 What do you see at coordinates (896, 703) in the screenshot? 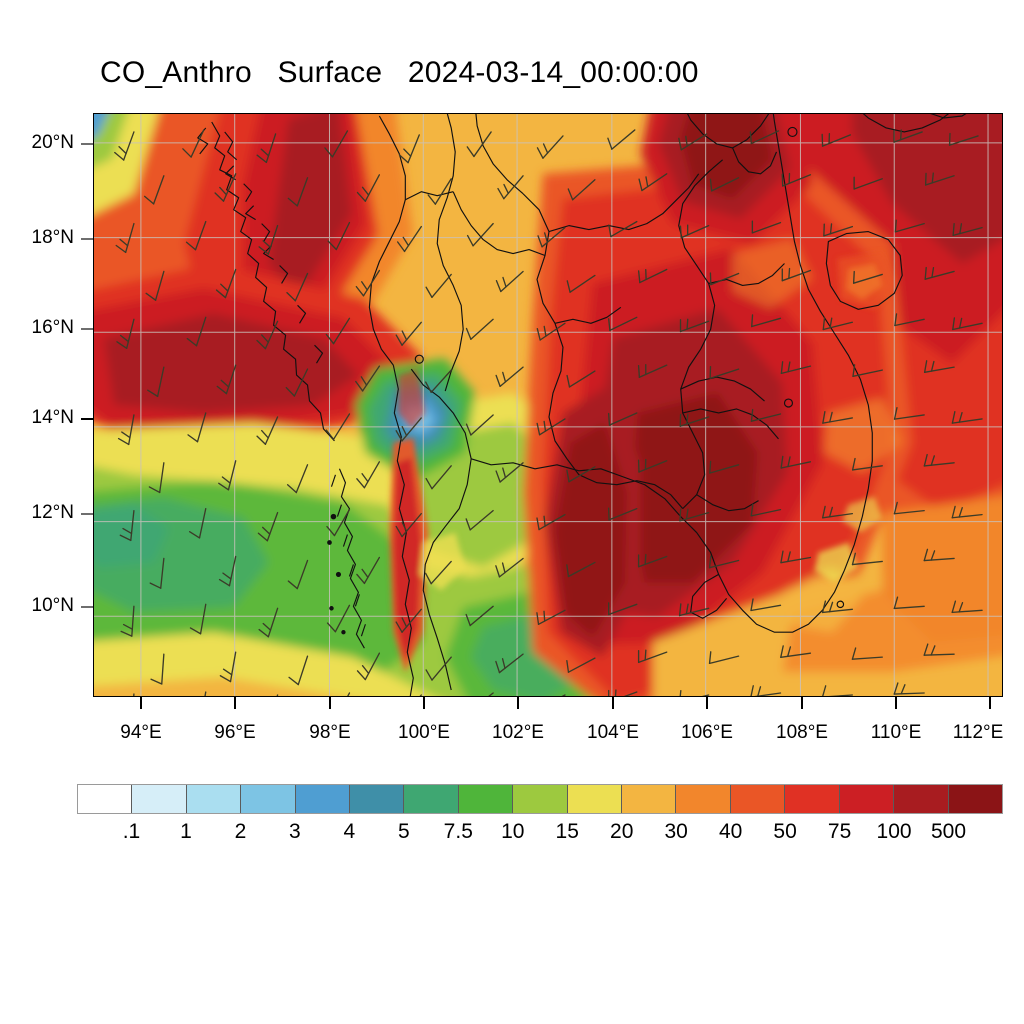
I see `x-tick-110E` at bounding box center [896, 703].